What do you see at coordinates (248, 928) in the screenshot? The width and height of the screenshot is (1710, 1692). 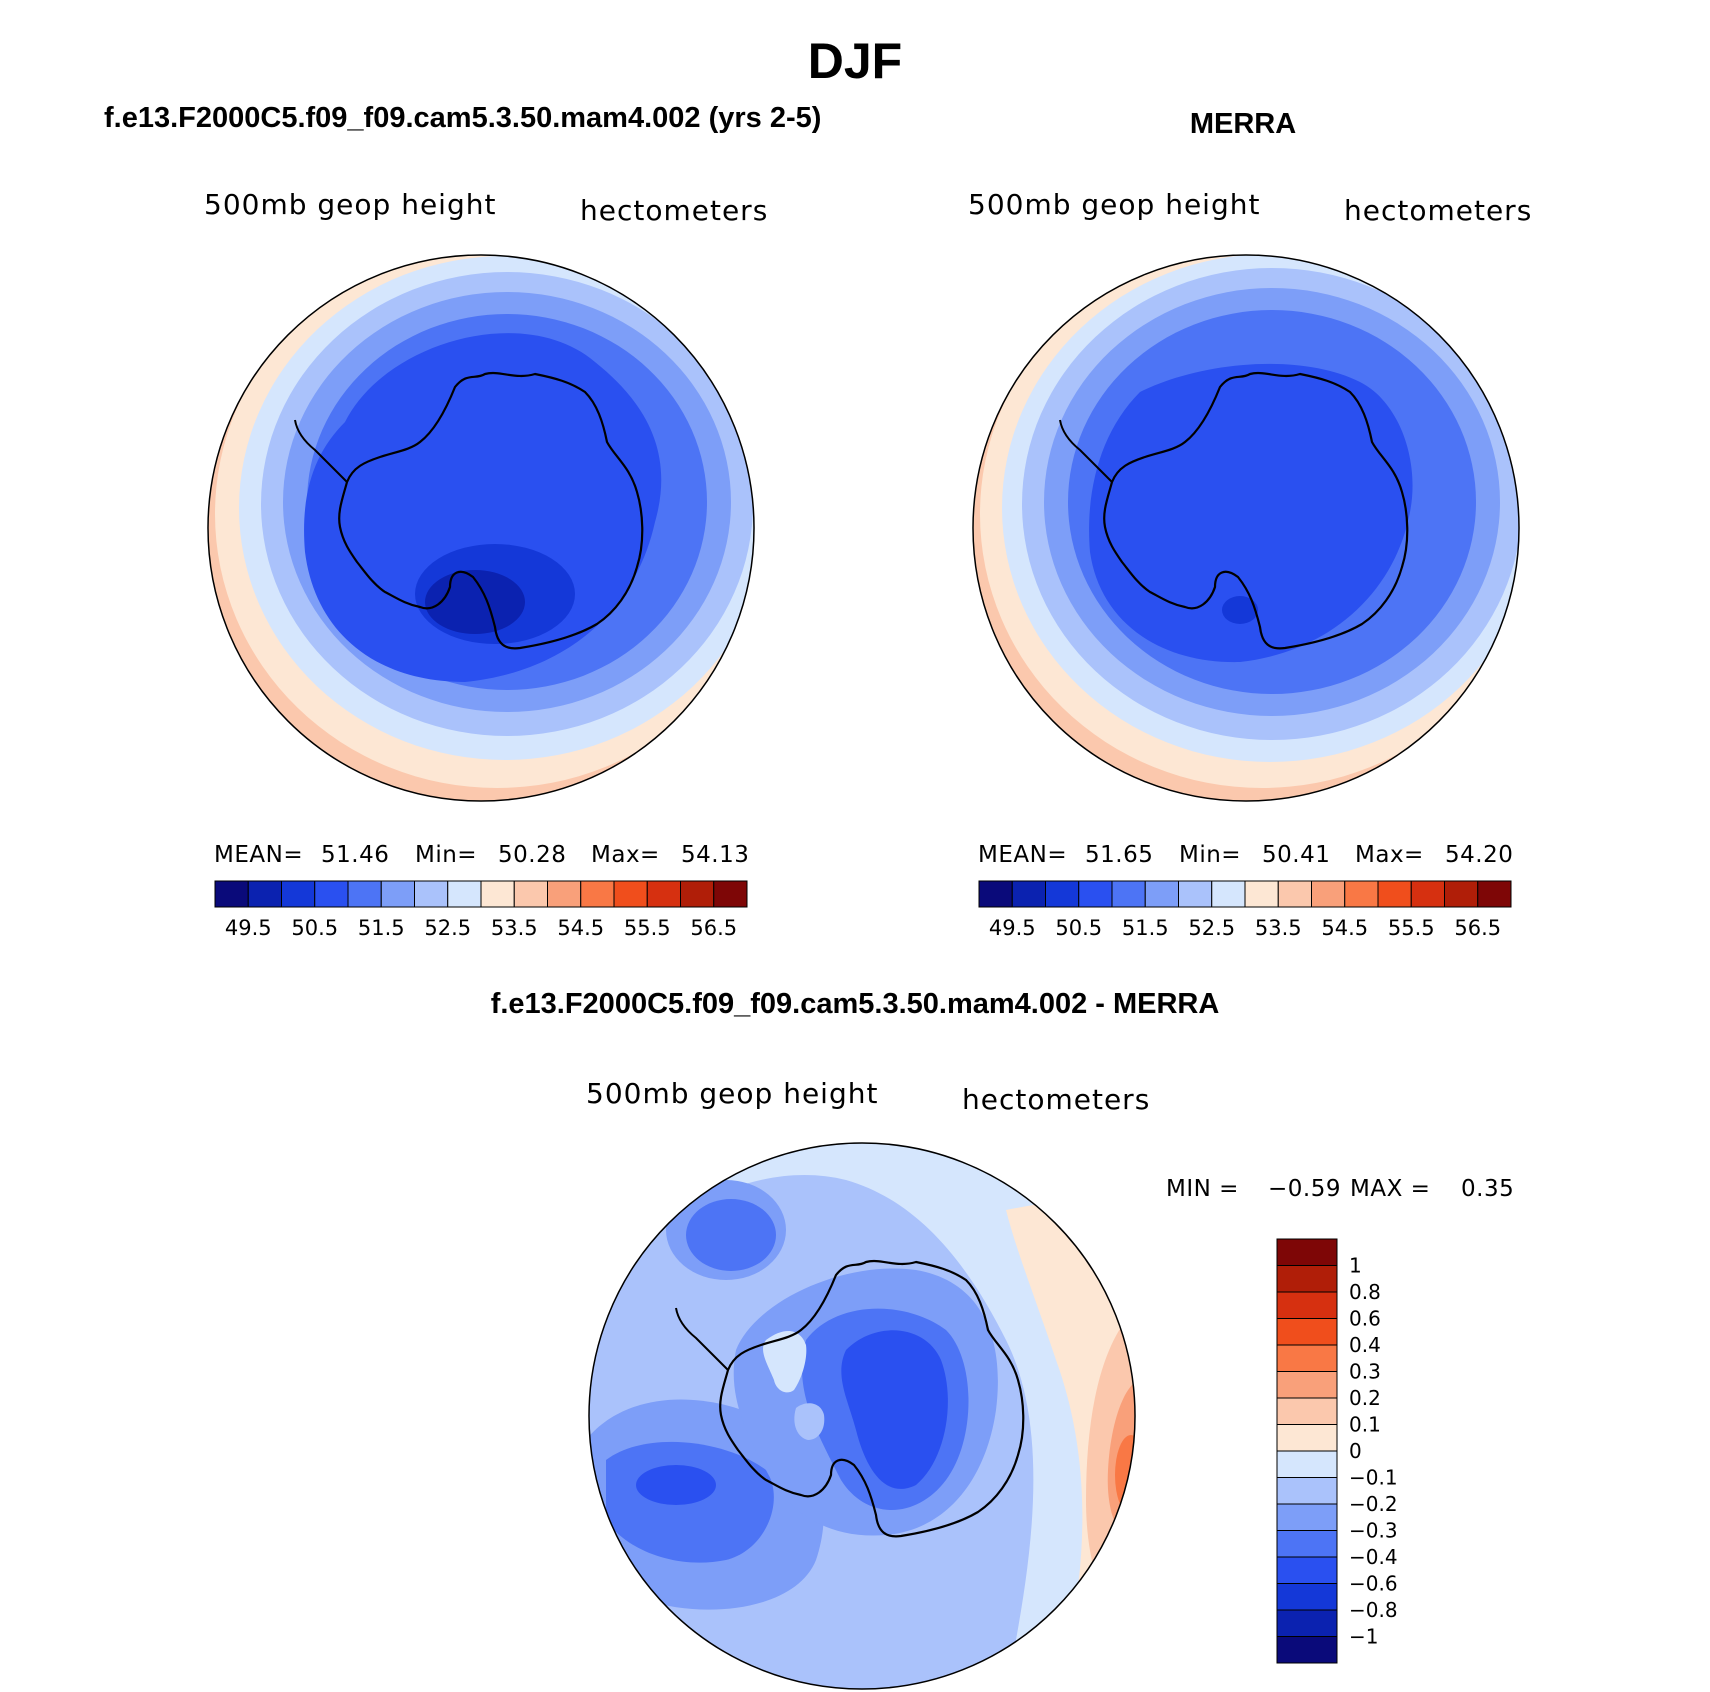 I see `model-colorbar-tick-label: 49.5` at bounding box center [248, 928].